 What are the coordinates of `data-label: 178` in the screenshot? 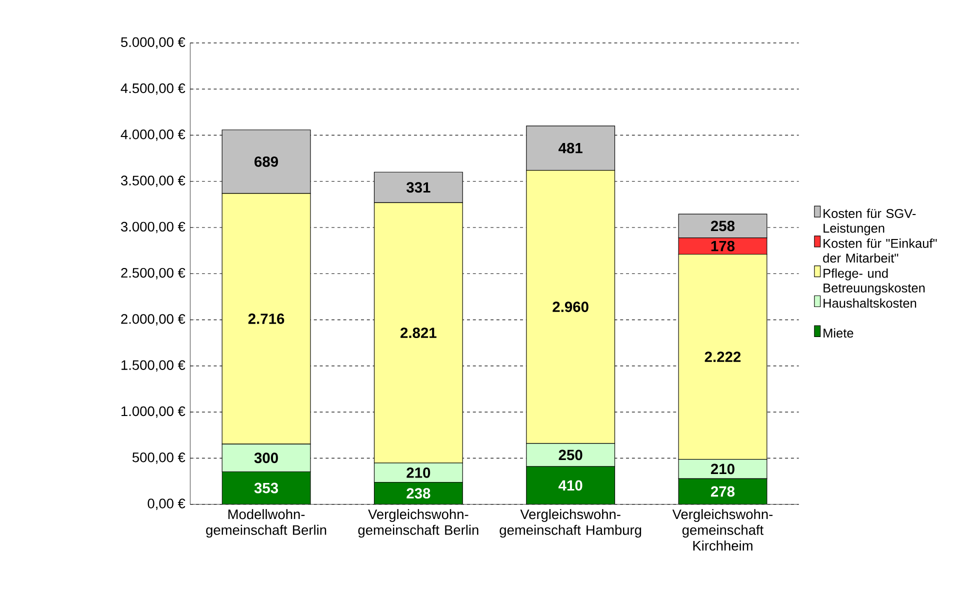 It's located at (723, 246).